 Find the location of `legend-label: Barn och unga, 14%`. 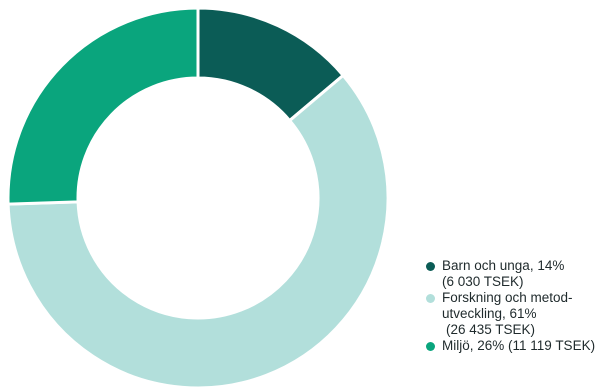

legend-label: Barn och unga, 14% is located at coordinates (503, 265).